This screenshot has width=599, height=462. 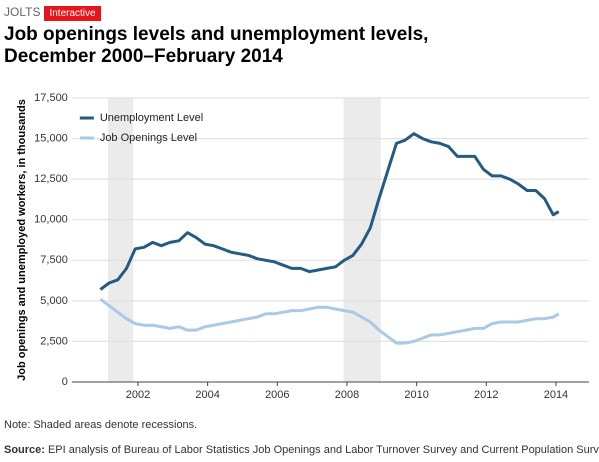 What do you see at coordinates (65, 382) in the screenshot?
I see `y-tick-label: 0` at bounding box center [65, 382].